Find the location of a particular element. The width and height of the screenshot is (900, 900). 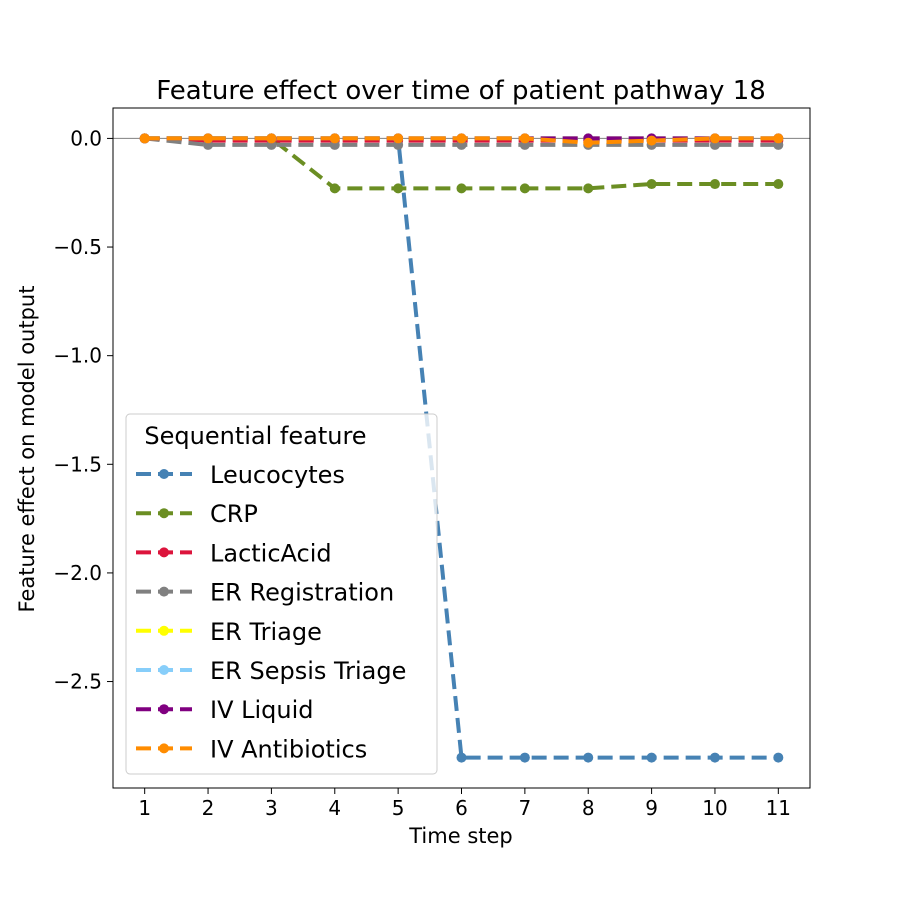

x-tick-label: 4 is located at coordinates (334, 808).